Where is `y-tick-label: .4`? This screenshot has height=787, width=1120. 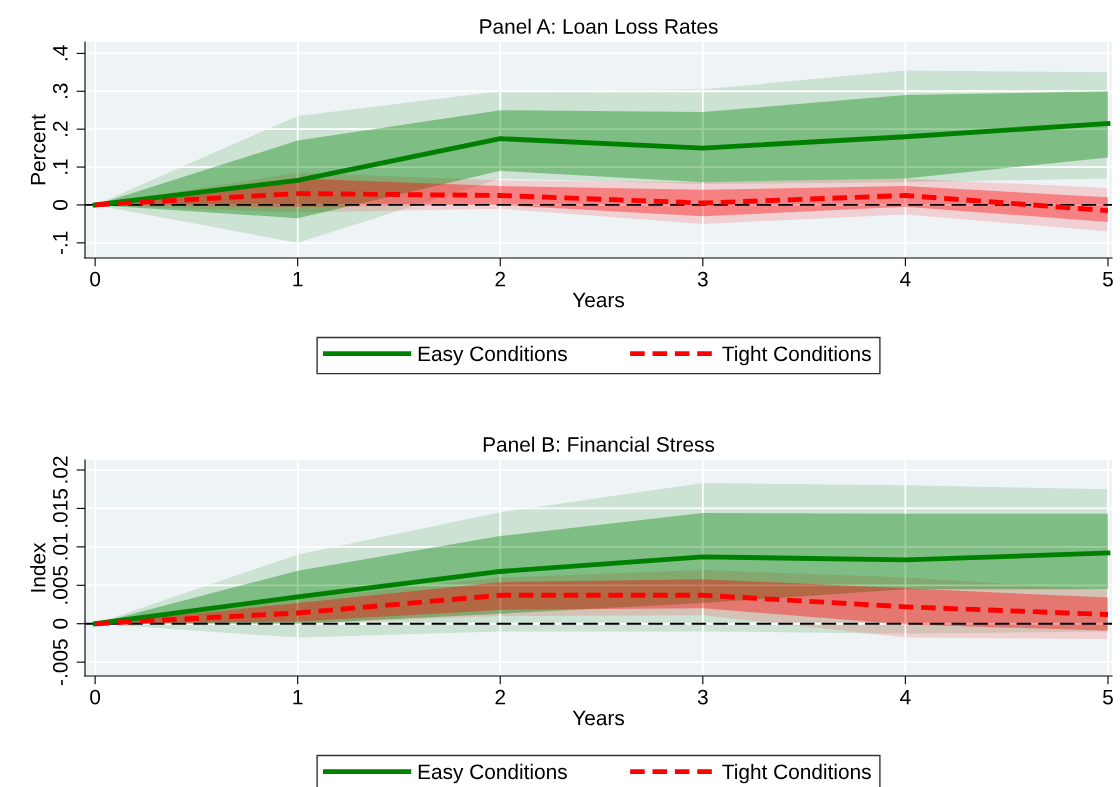 y-tick-label: .4 is located at coordinates (60, 53).